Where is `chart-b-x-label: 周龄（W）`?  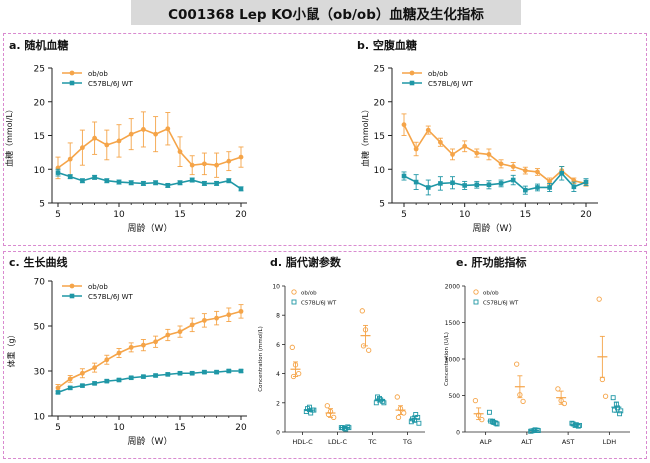 chart-b-x-label: 周龄（W） is located at coordinates (495, 228).